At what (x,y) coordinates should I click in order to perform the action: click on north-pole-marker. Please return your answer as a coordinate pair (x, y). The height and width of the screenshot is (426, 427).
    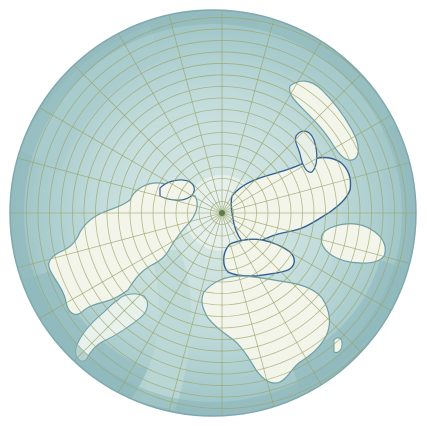
    Looking at the image, I should click on (222, 213).